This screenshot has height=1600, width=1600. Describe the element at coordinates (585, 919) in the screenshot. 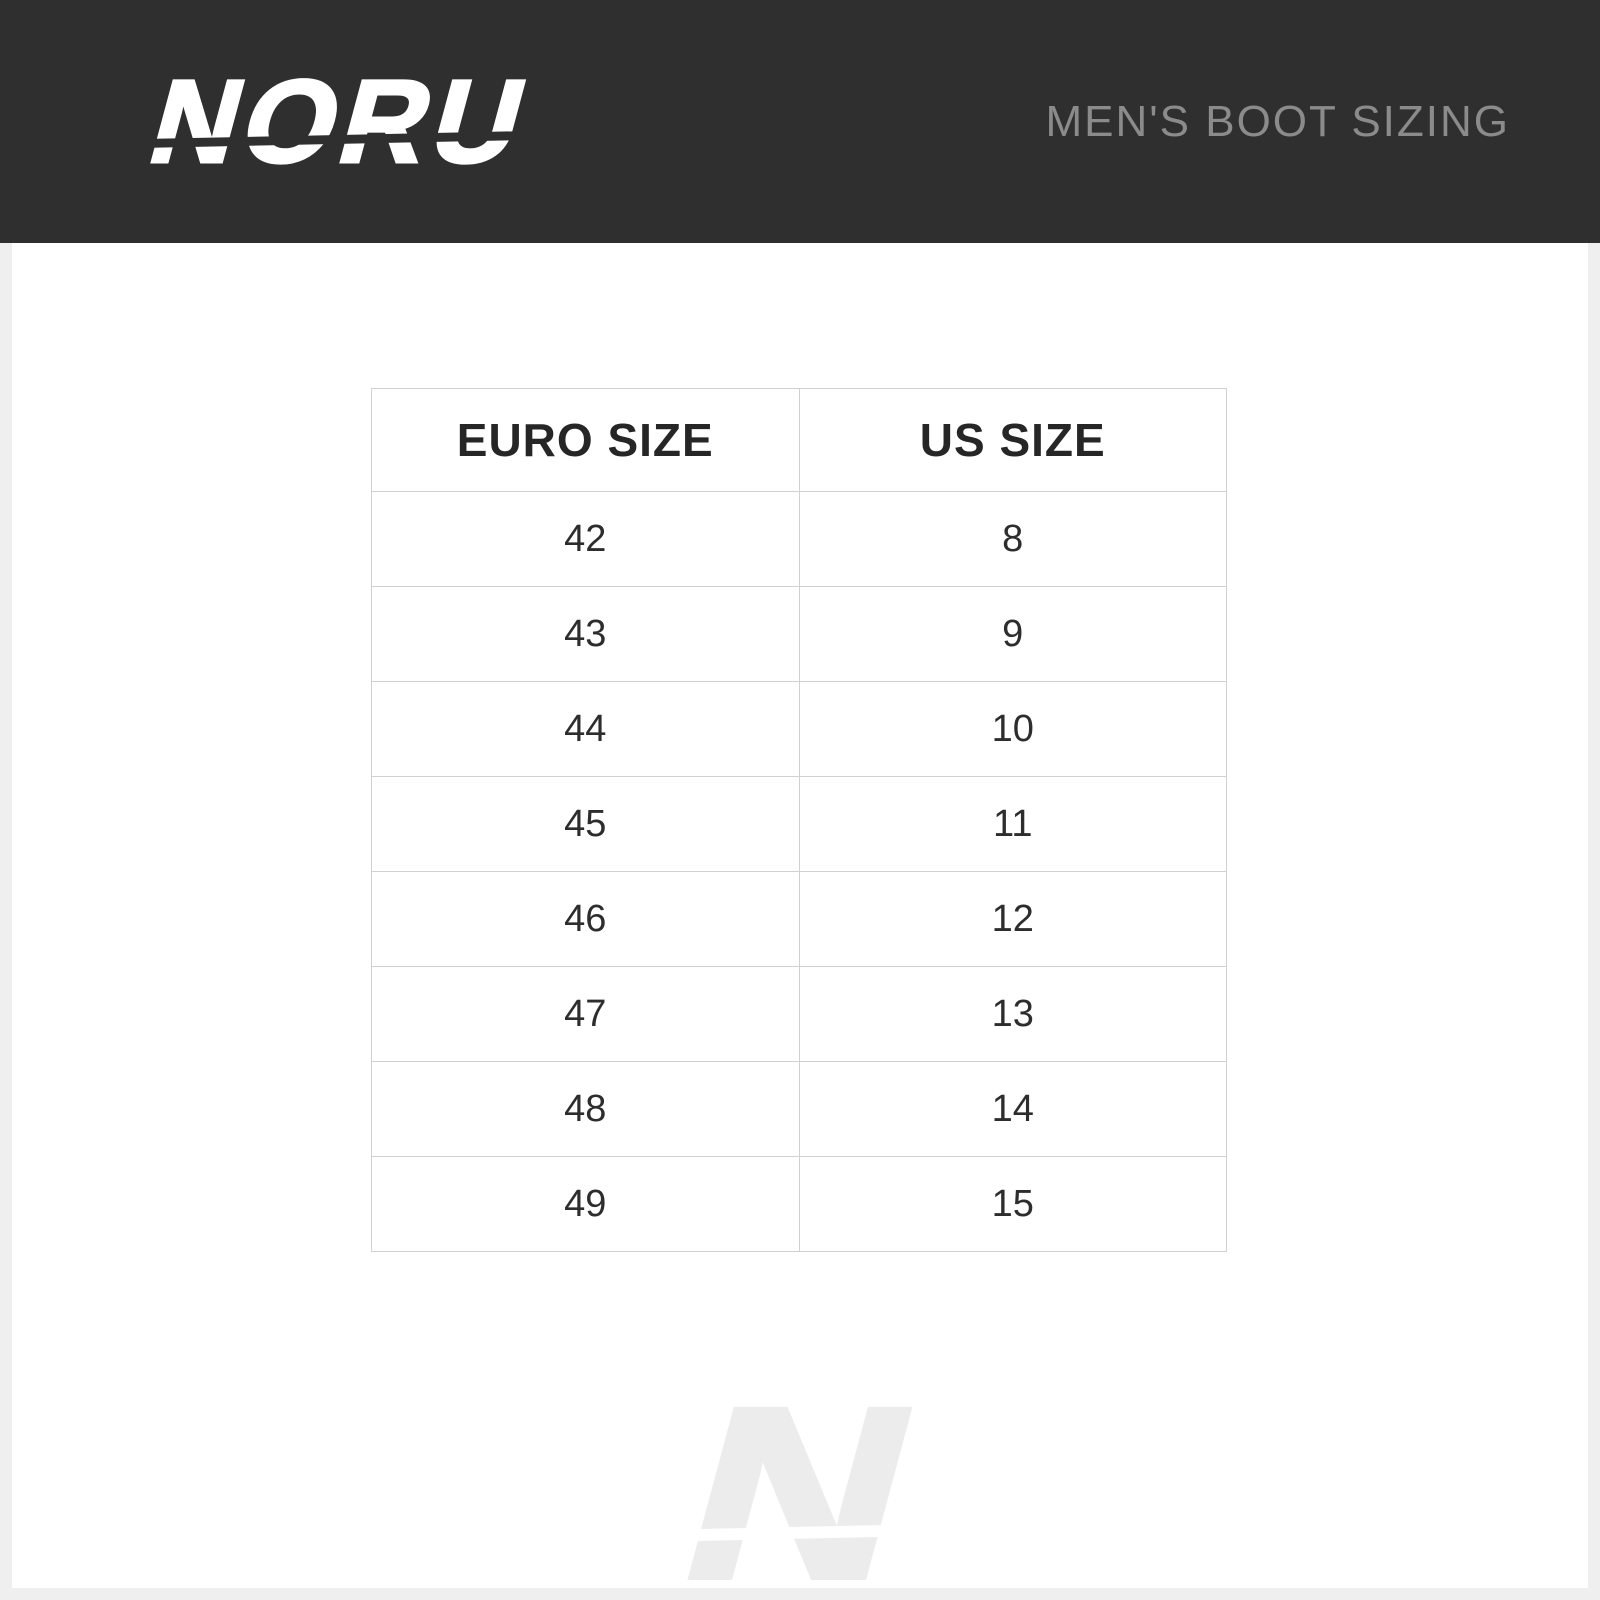

I see `euro-size-cell: 46` at that location.